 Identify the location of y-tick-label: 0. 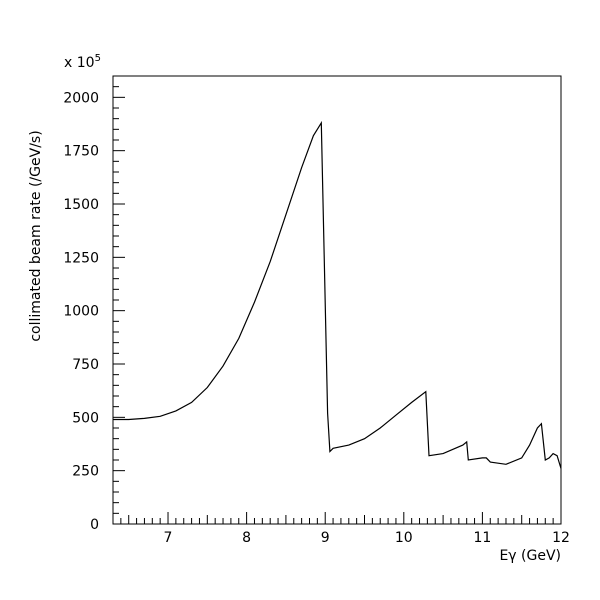
(94, 525).